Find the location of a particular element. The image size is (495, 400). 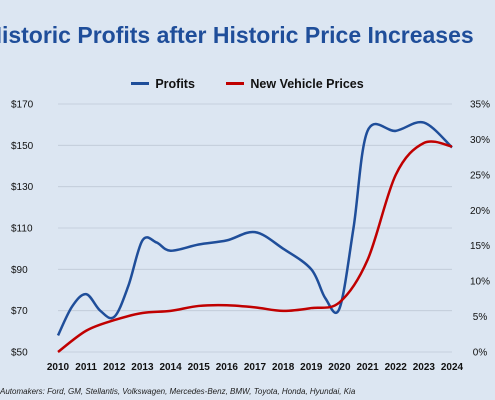

x-tick-label: 2013 is located at coordinates (142, 367).